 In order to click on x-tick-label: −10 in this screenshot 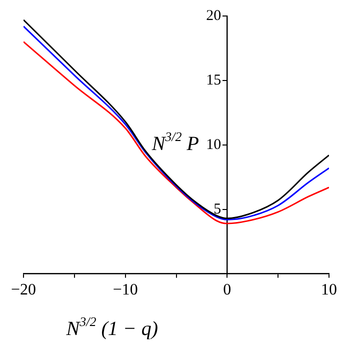, I will do `click(125, 290)`.